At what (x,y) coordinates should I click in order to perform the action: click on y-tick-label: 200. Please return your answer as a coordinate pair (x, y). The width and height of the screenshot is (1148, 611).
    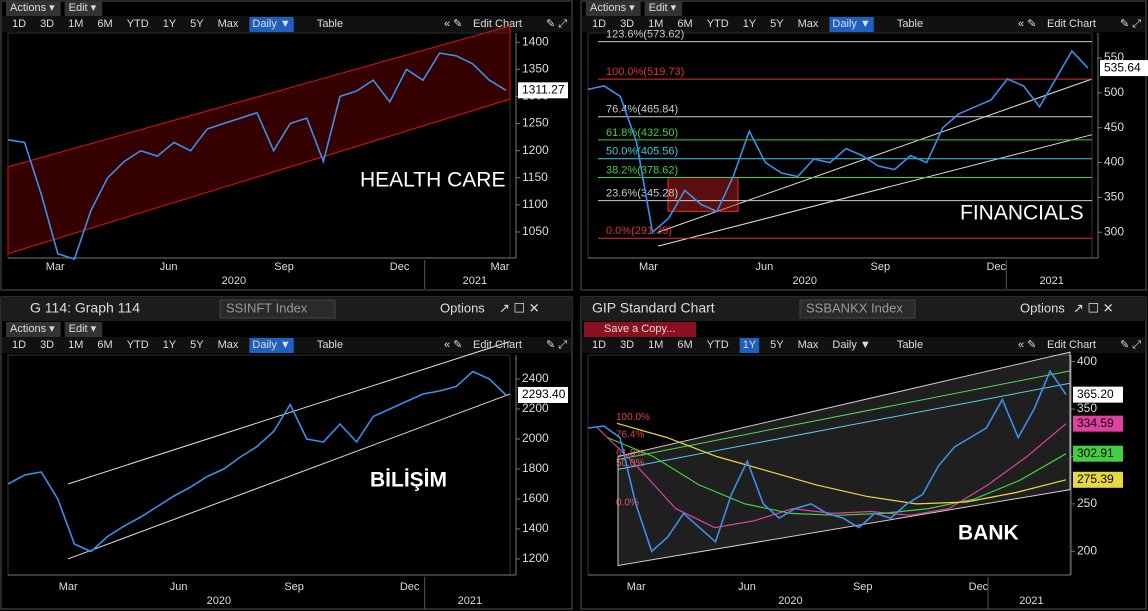
    Looking at the image, I should click on (1087, 550).